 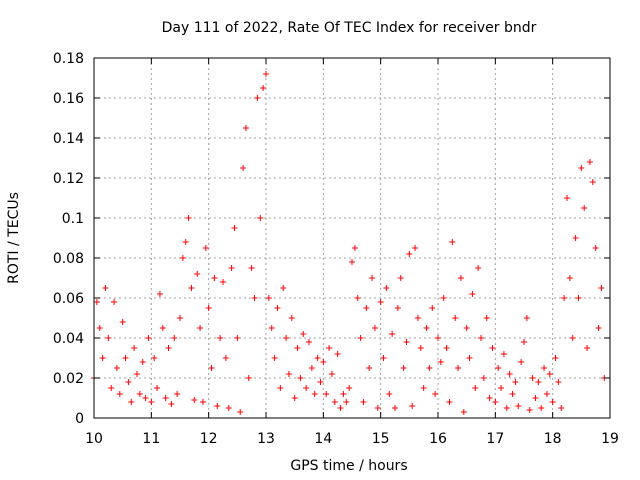 What do you see at coordinates (68, 139) in the screenshot?
I see `y-tick-label: 0.14` at bounding box center [68, 139].